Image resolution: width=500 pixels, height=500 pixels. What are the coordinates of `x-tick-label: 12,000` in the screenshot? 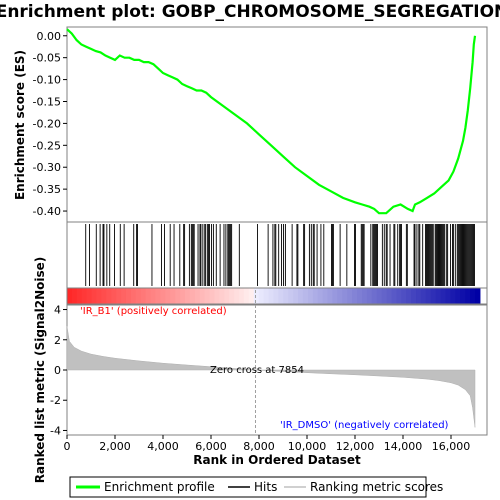 It's located at (355, 446).